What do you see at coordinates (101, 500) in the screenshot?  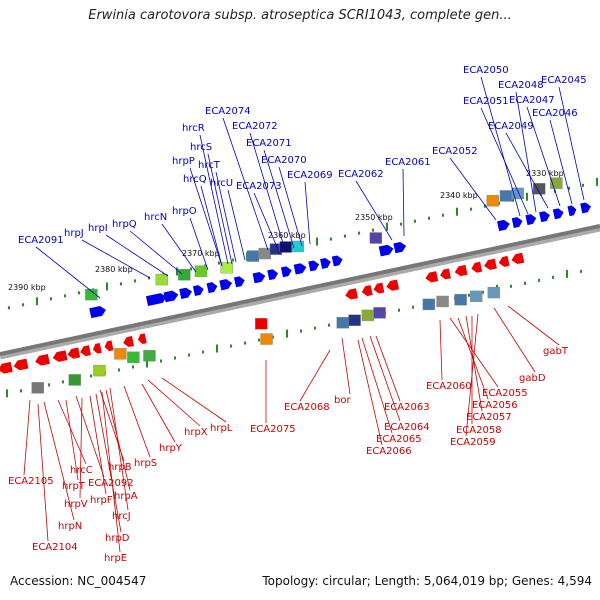 I see `reverse-gene-label: hrpF` at bounding box center [101, 500].